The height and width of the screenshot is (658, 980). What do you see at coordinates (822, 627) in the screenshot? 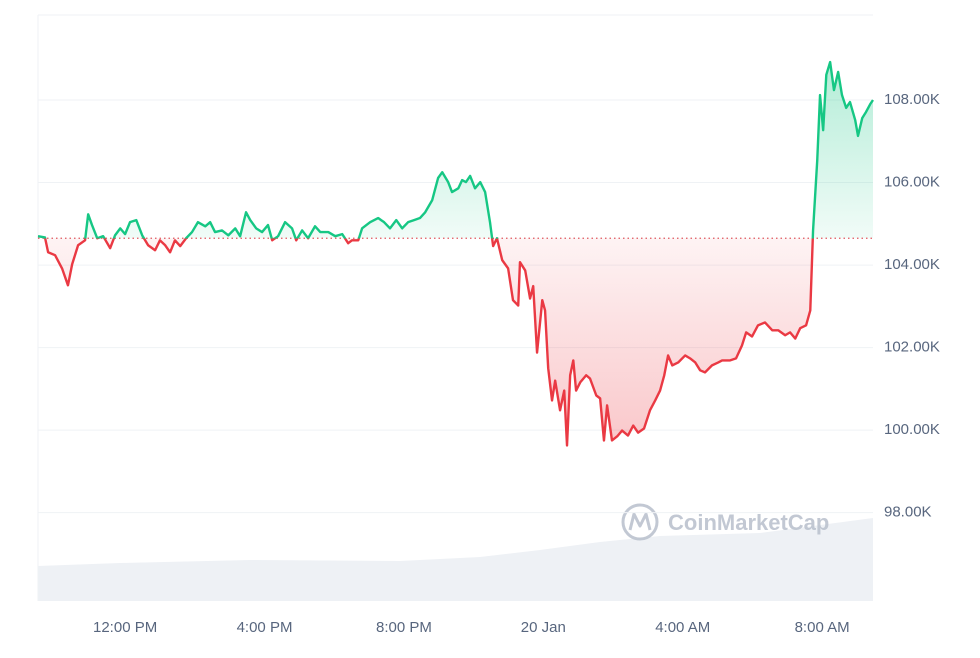
I see `x-tick-label: 8:00 AM` at bounding box center [822, 627].